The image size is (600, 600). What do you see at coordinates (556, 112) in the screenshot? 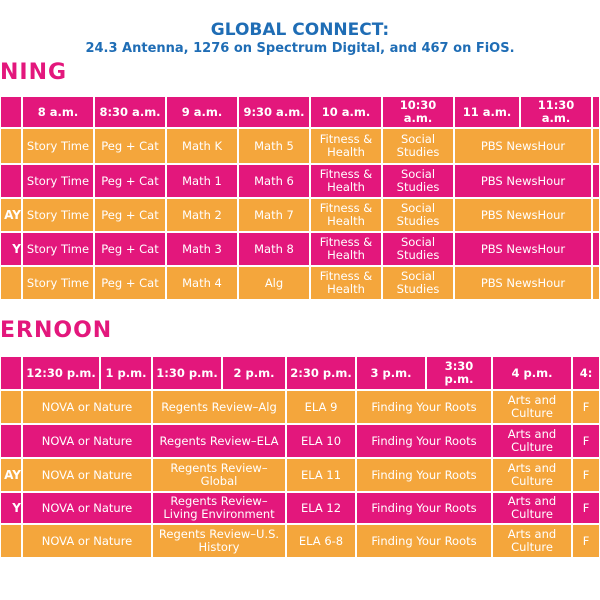
I see `header-cell: 11:30 a.m.` at bounding box center [556, 112].